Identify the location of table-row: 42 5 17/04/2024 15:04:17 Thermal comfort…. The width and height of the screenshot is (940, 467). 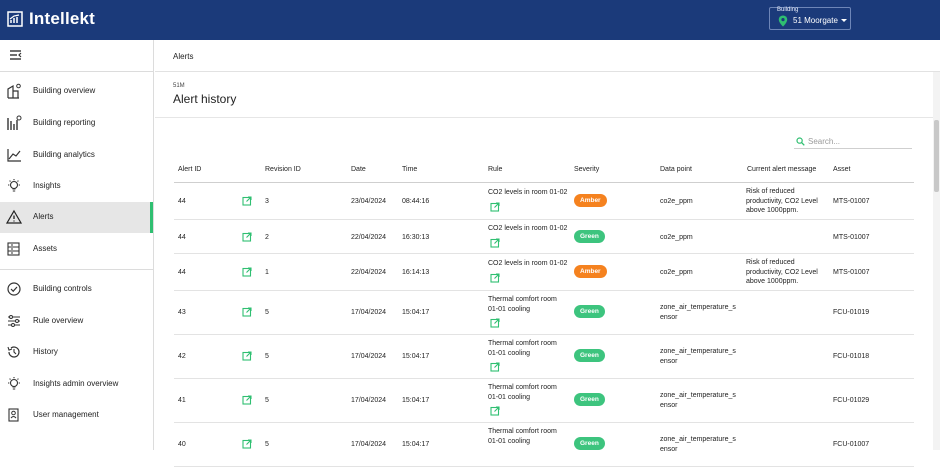
(544, 357).